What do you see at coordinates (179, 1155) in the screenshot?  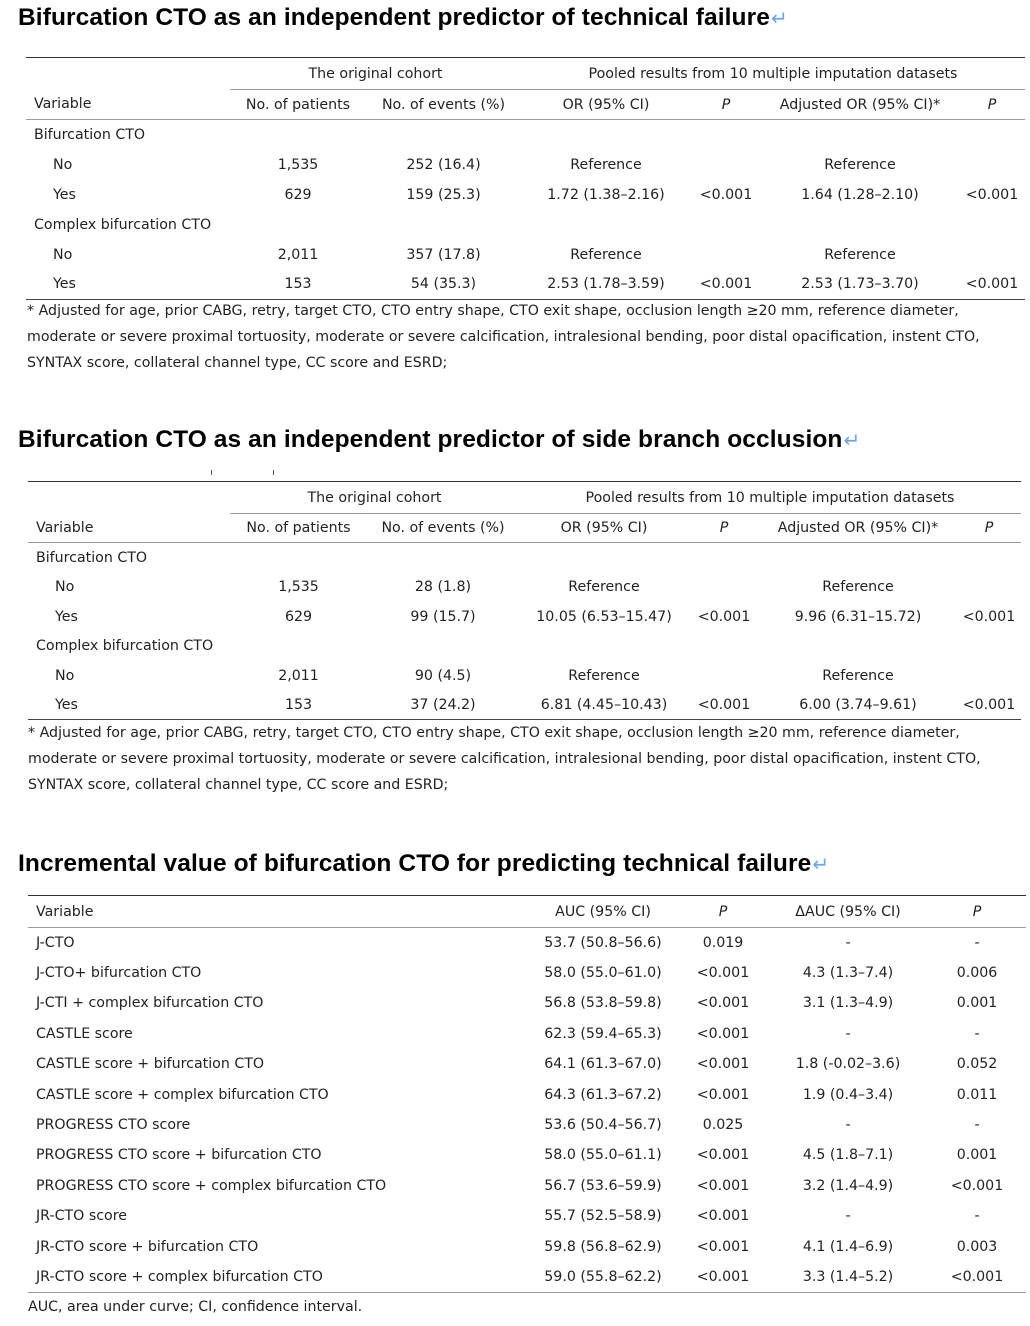 I see `cell-variable: PROGRESS CTO score + bifurcation CTO` at bounding box center [179, 1155].